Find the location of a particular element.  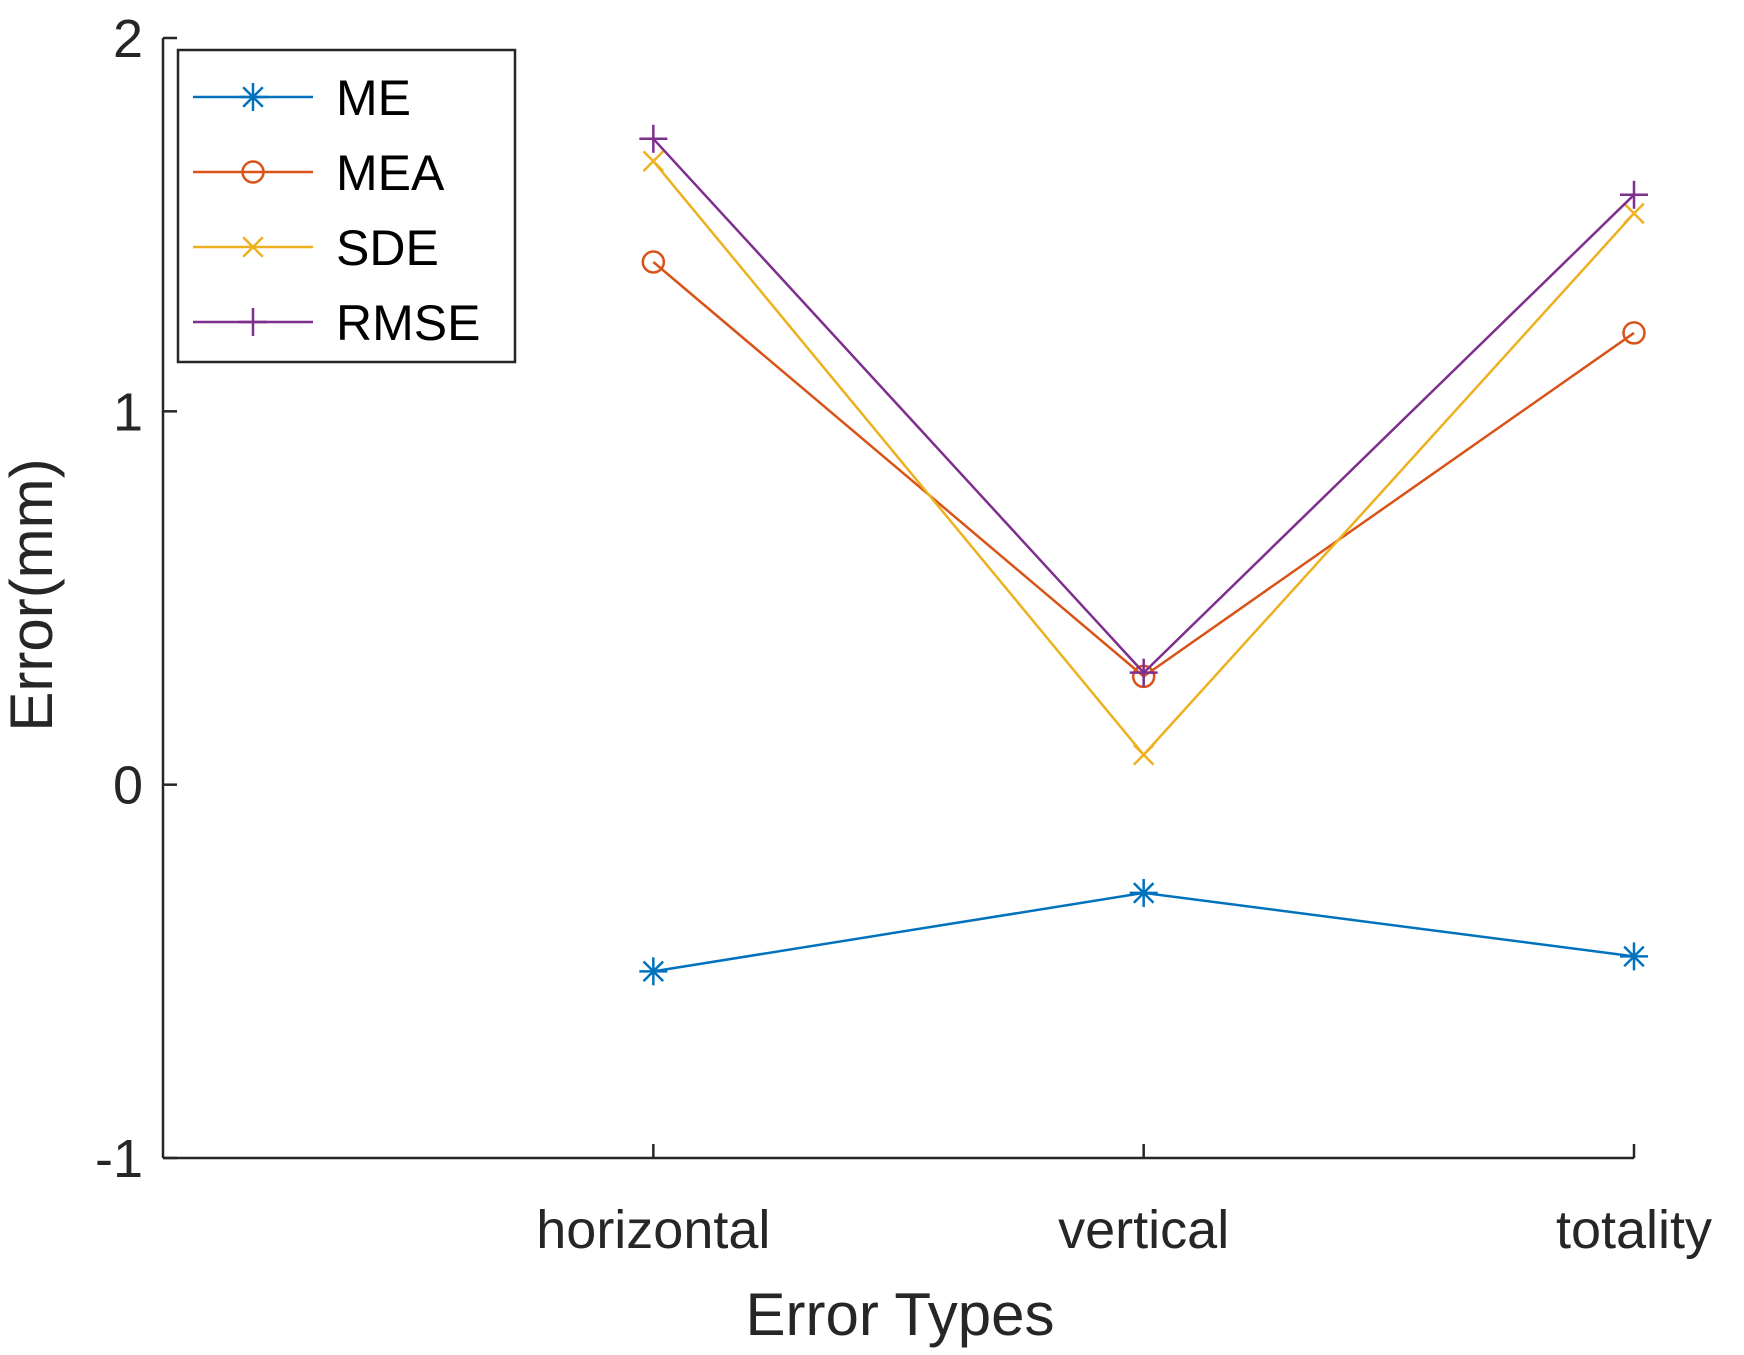

legend-item-rmse: RMSE is located at coordinates (336, 323).